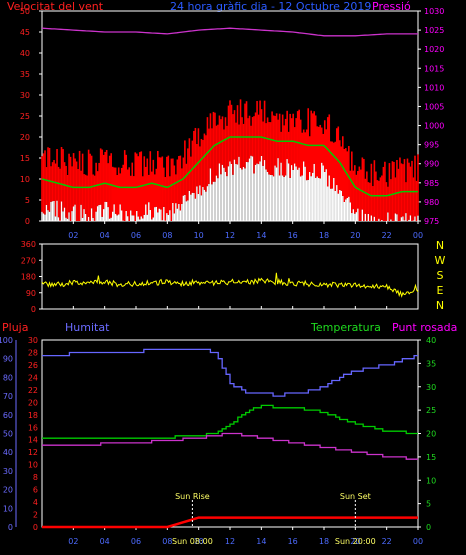 The height and width of the screenshot is (555, 466). Describe the element at coordinates (8, 508) in the screenshot. I see `rain-y-tick-label: 10` at that location.